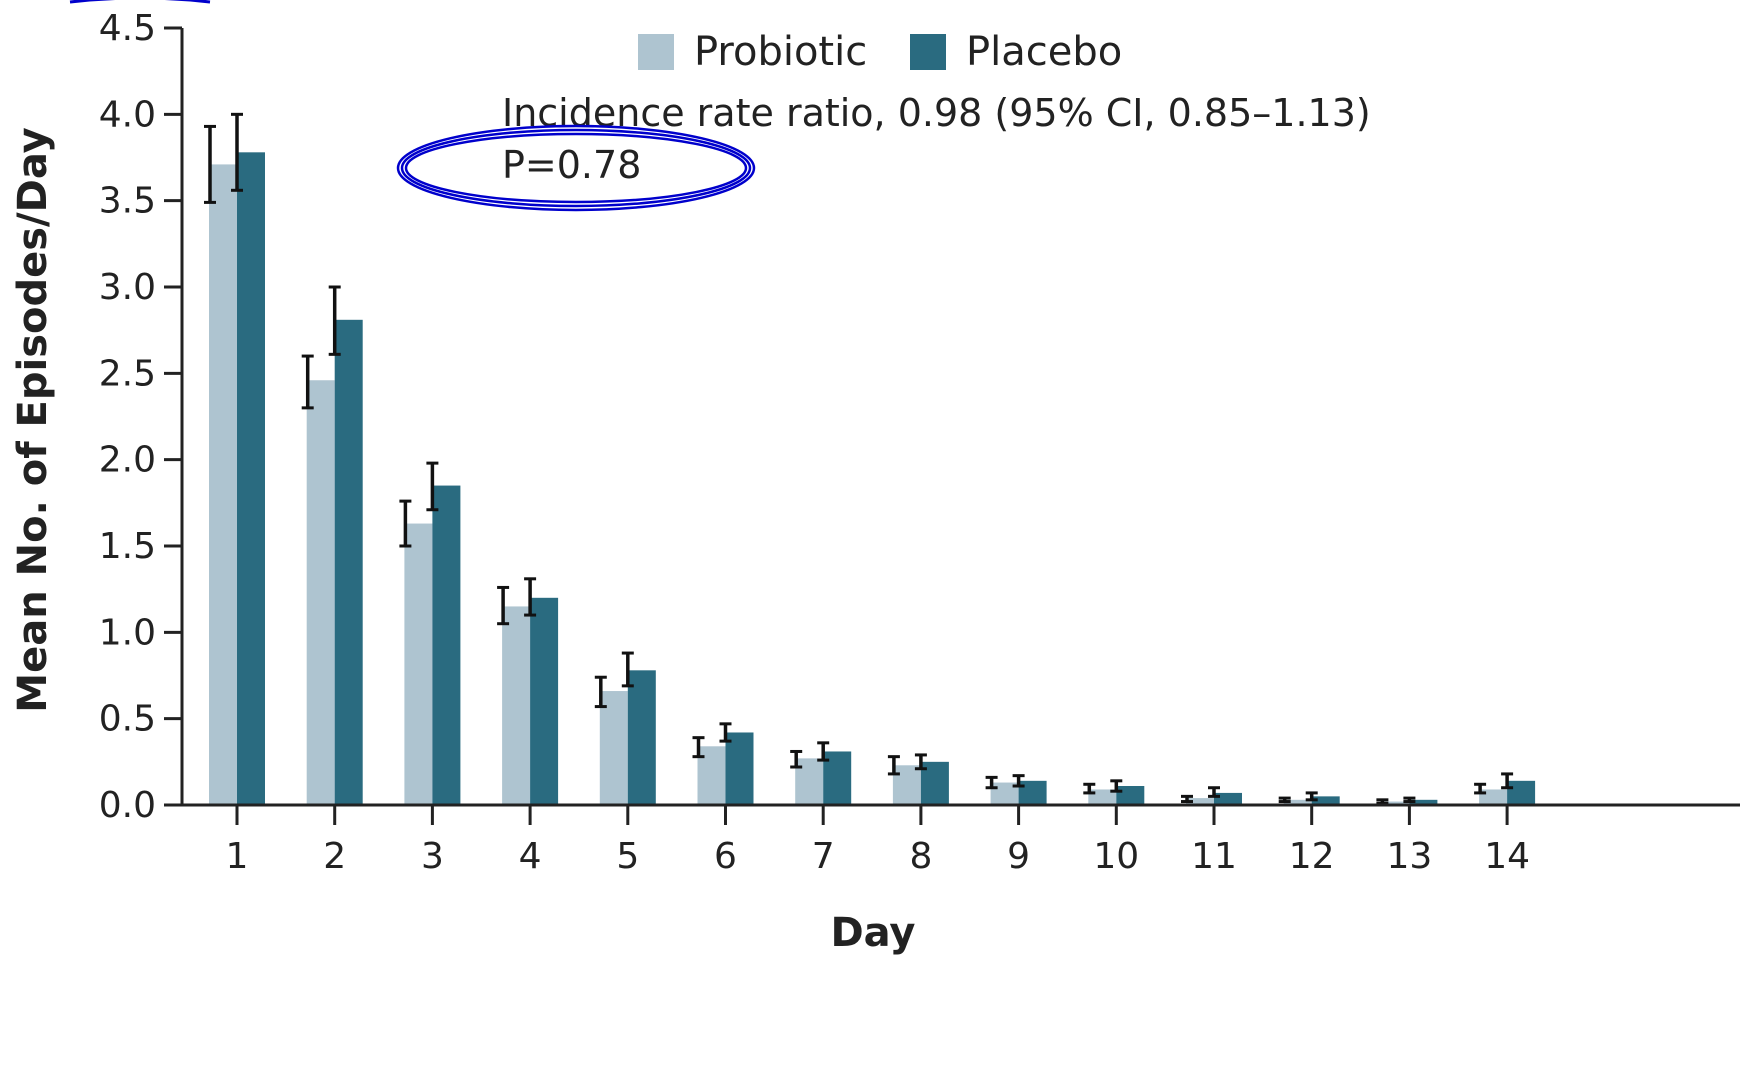  What do you see at coordinates (334, 856) in the screenshot?
I see `x-tick-label: 2` at bounding box center [334, 856].